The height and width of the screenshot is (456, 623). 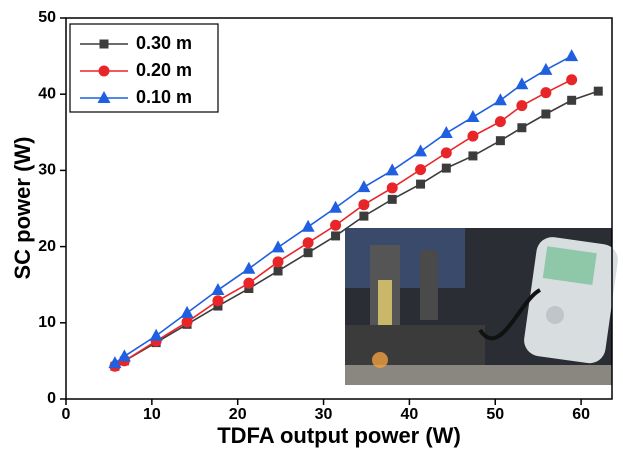 What do you see at coordinates (581, 414) in the screenshot?
I see `x-tick-label: 60` at bounding box center [581, 414].